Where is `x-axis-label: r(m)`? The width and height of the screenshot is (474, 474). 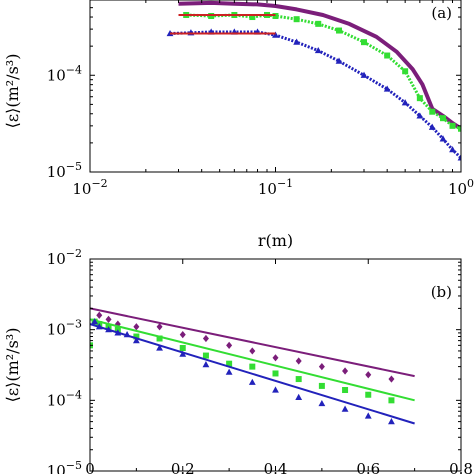 x-axis-label: r(m) is located at coordinates (275, 240).